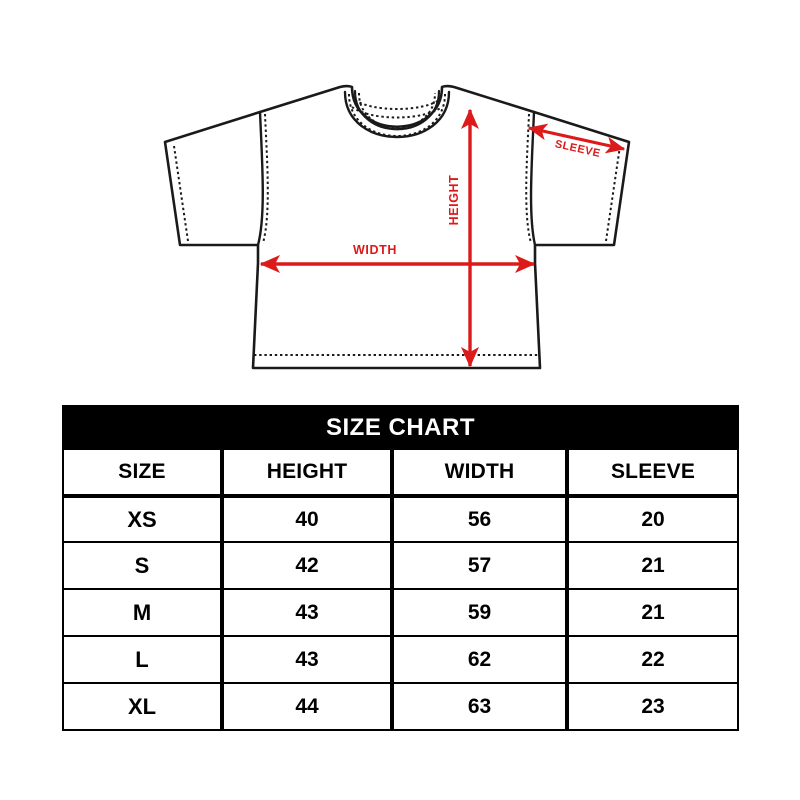 This screenshot has height=800, width=800. What do you see at coordinates (479, 660) in the screenshot?
I see `cell-width: 62` at bounding box center [479, 660].